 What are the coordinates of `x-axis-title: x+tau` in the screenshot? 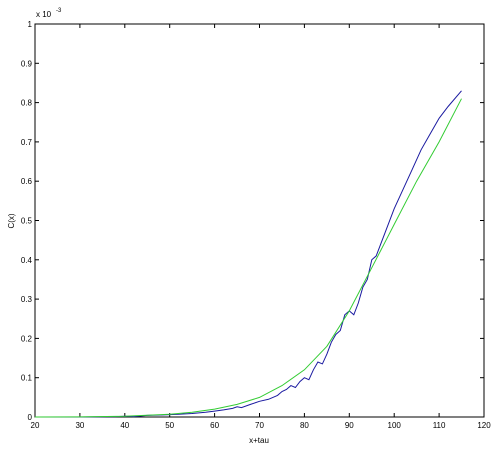 It's located at (259, 440).